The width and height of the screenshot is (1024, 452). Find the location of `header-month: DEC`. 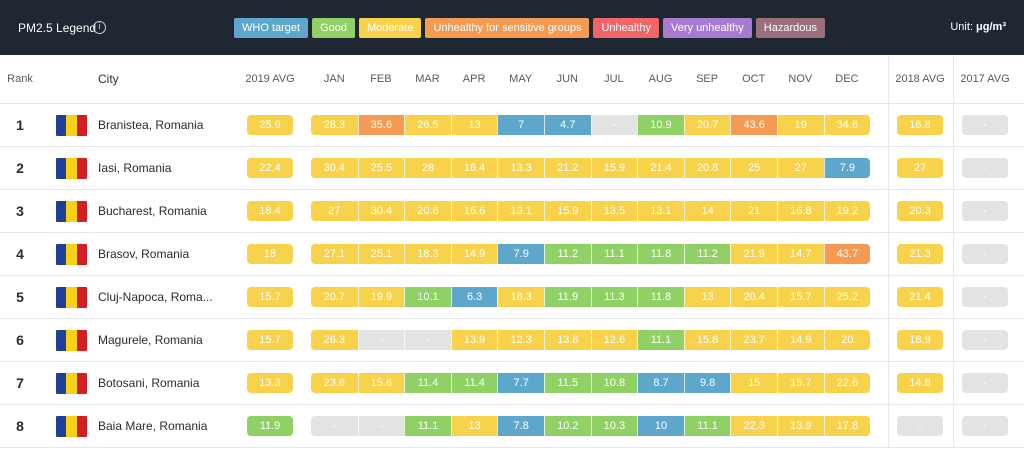

header-month: DEC is located at coordinates (847, 79).